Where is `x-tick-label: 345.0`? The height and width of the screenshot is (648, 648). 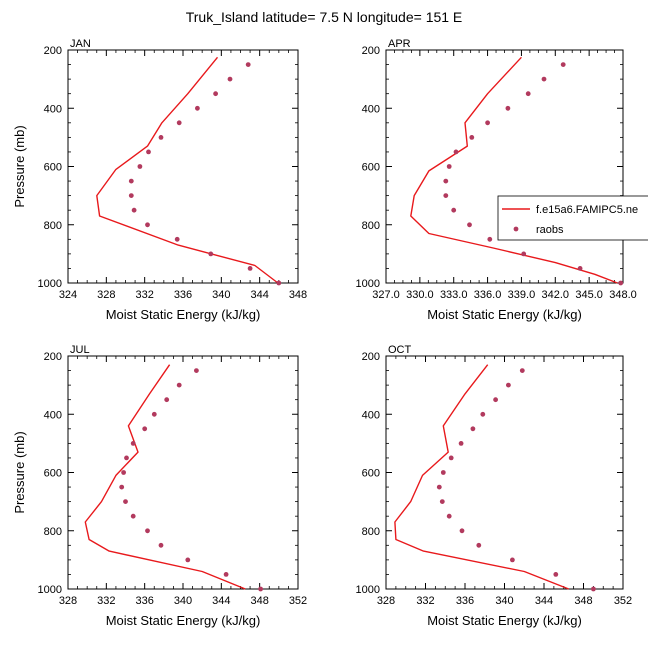
x-tick-label: 345.0 is located at coordinates (589, 295).